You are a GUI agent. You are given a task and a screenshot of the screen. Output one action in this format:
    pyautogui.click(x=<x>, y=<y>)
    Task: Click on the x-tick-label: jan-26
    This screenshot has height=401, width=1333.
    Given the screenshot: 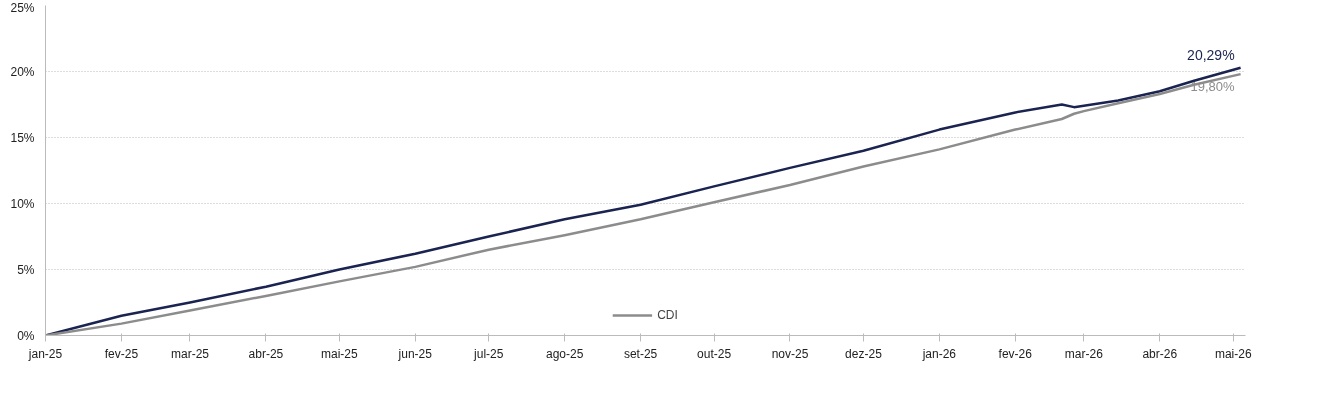 What is the action you would take?
    pyautogui.click(x=939, y=353)
    